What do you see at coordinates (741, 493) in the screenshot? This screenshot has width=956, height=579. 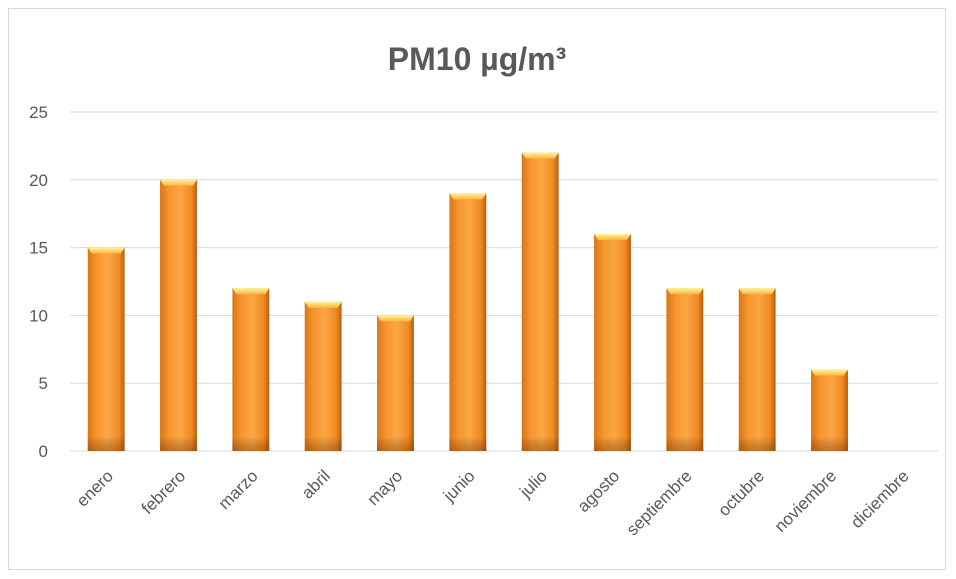 I see `x-tick-label: octubre` at bounding box center [741, 493].